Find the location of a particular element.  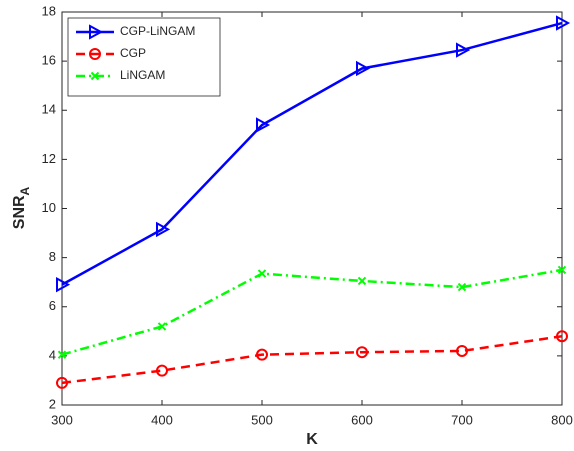

y-tick-label: 4 is located at coordinates (52, 354).